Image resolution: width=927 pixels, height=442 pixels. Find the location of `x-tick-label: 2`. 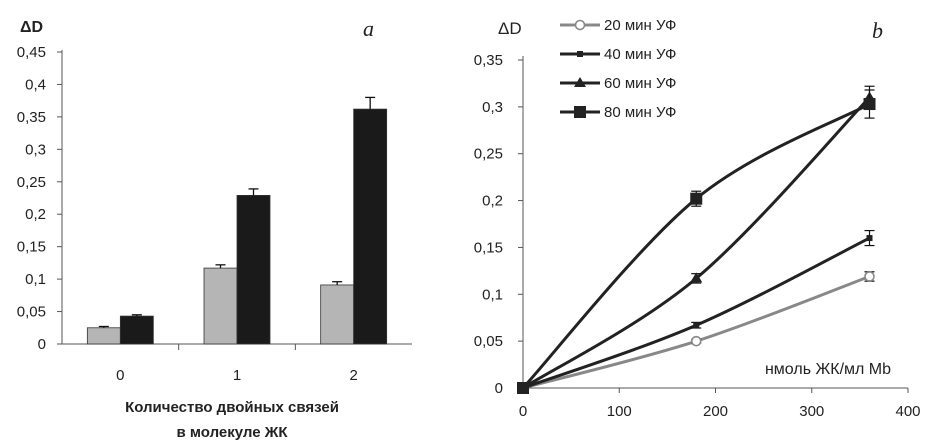

x-tick-label: 2 is located at coordinates (353, 375).